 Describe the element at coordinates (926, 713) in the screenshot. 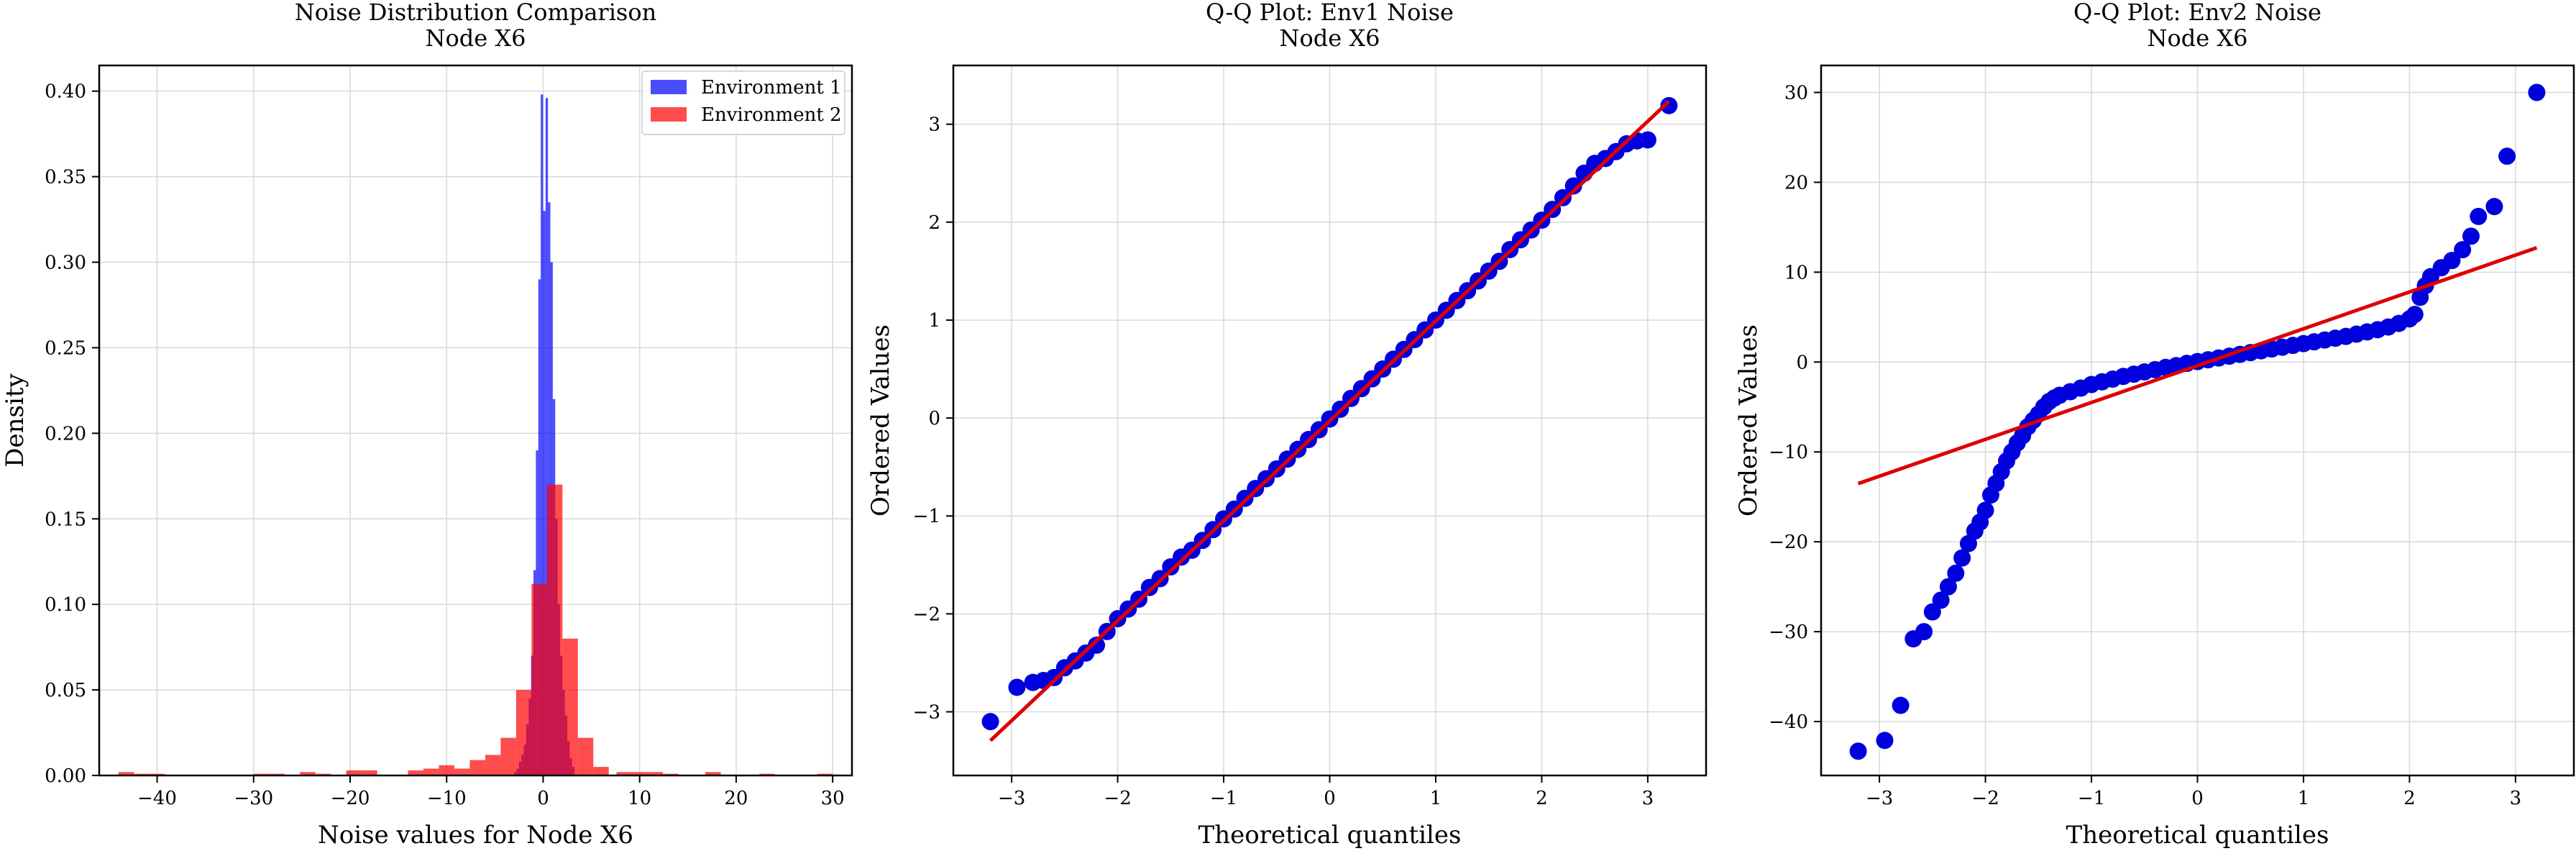

I see `y-tick-label: −3` at that location.